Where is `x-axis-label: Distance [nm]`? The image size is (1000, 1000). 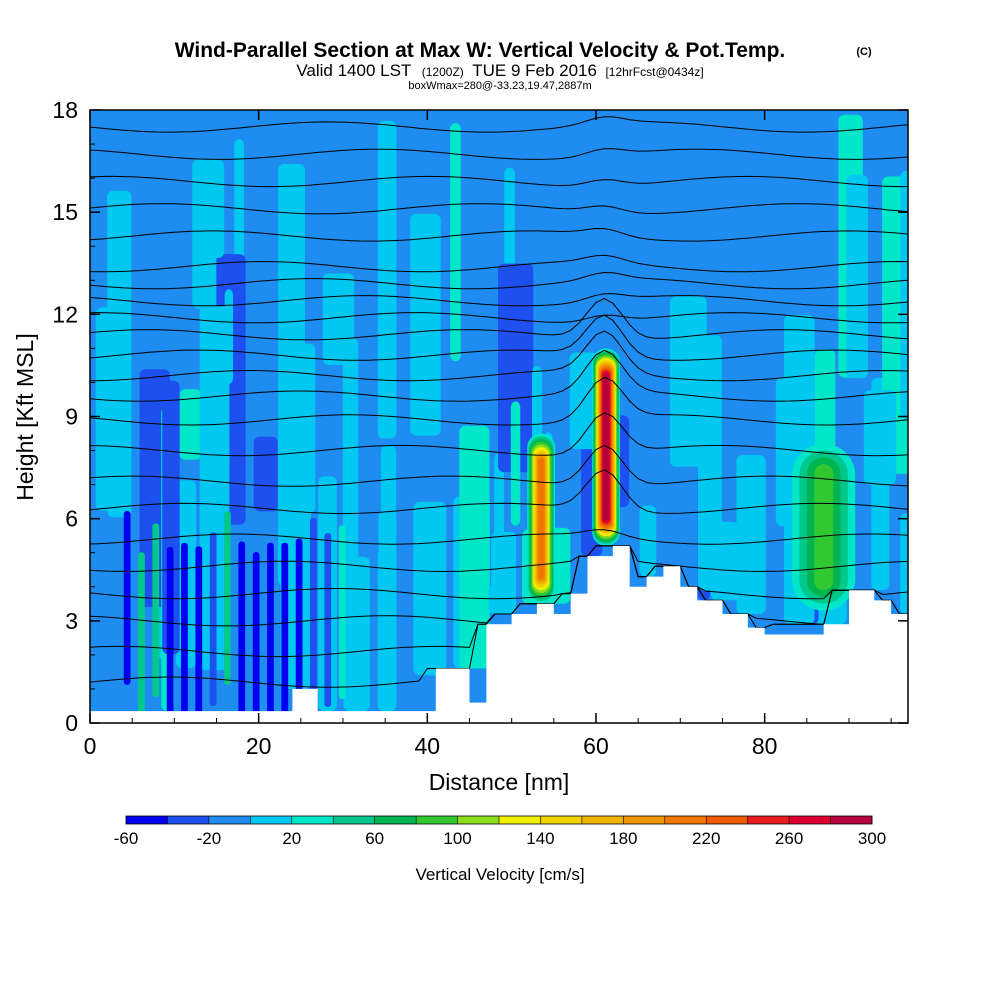
x-axis-label: Distance [nm] is located at coordinates (499, 782).